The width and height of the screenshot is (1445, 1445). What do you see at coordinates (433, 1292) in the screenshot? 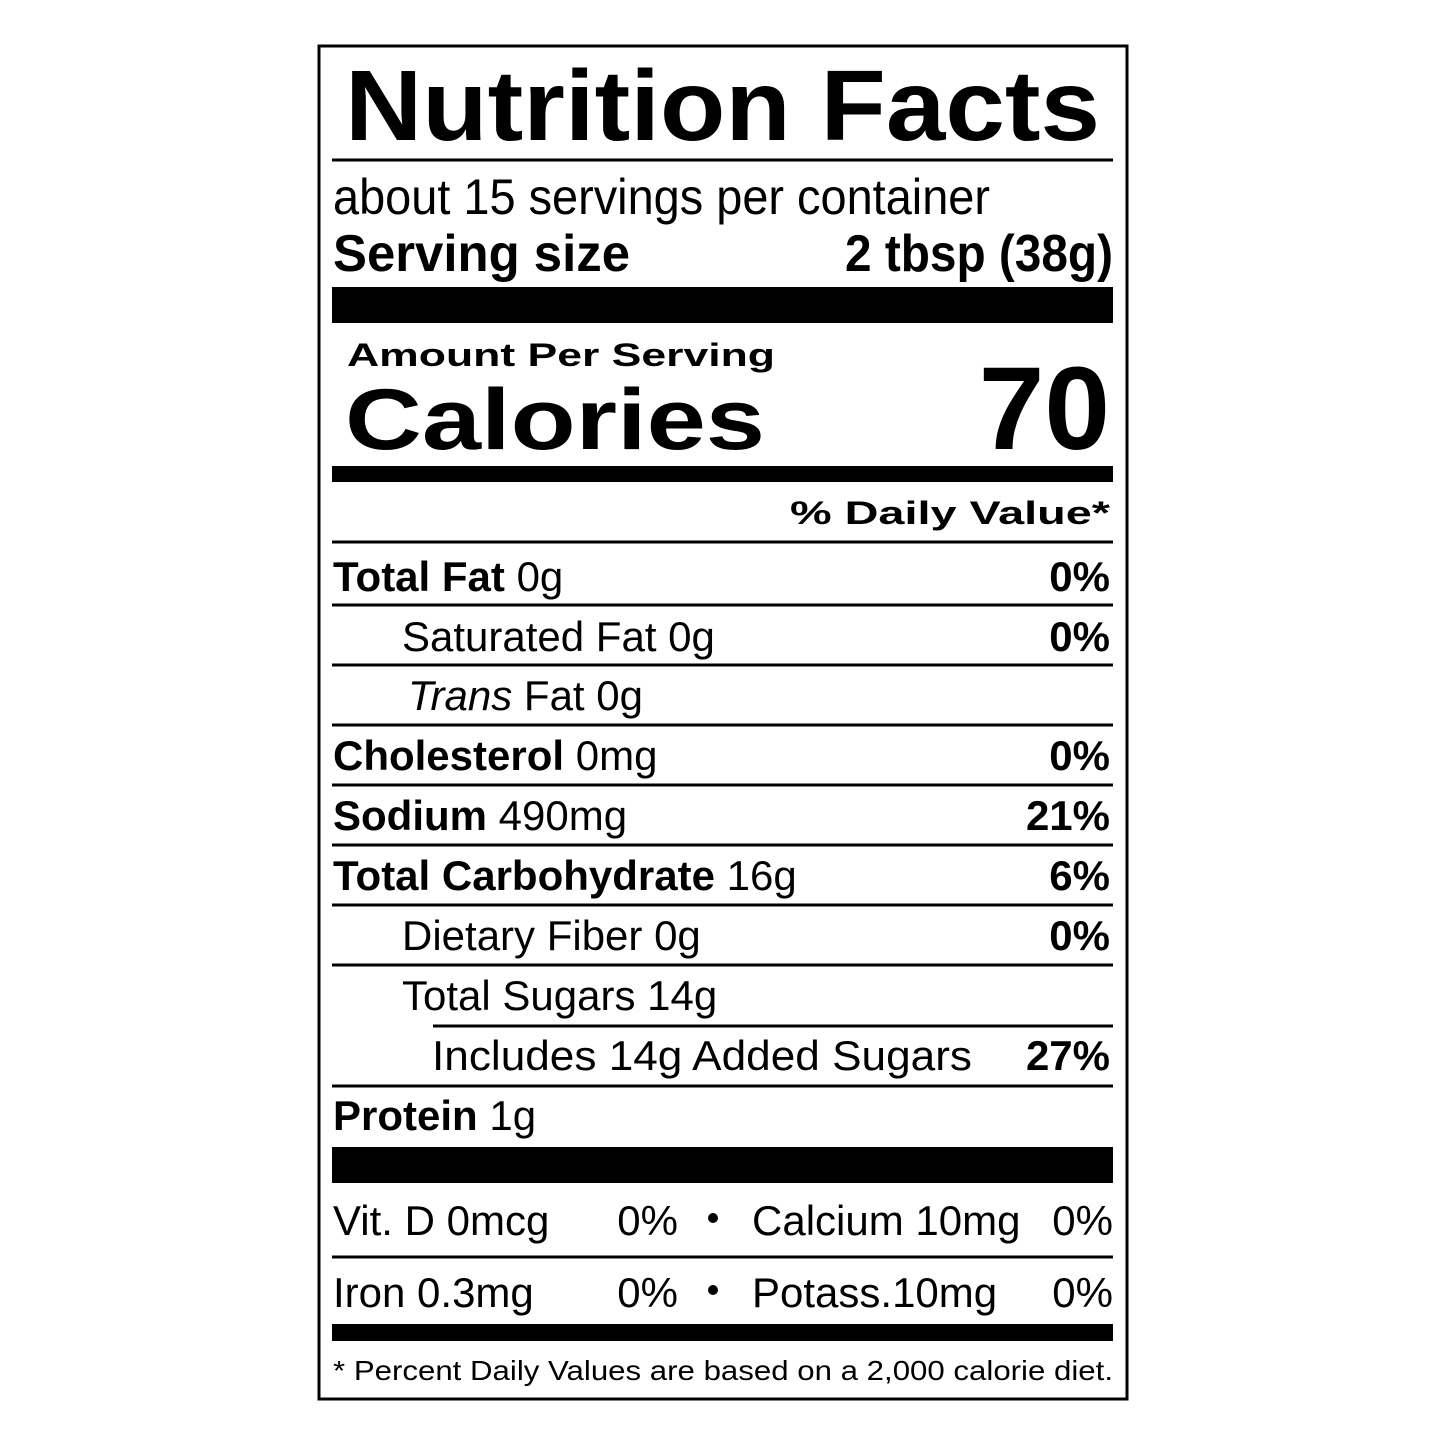
I see `vitamin-name: Iron 0.3mg` at bounding box center [433, 1292].